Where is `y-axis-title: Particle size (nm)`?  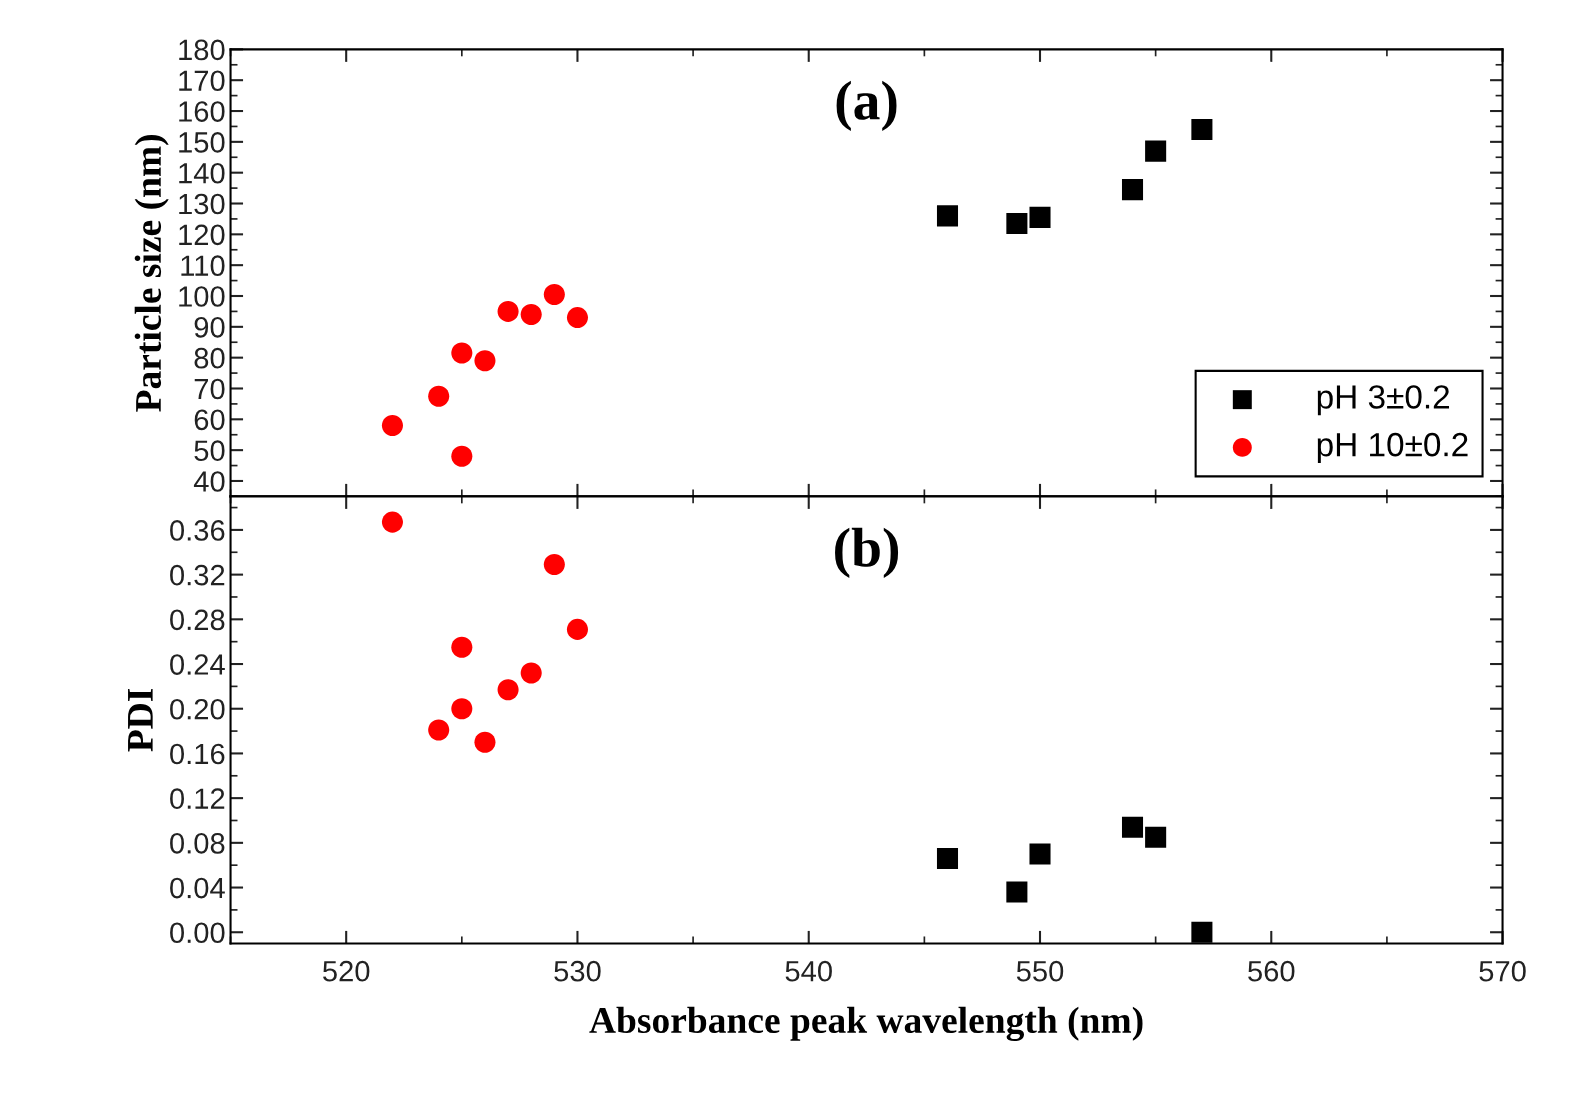 y-axis-title: Particle size (nm) is located at coordinates (151, 273).